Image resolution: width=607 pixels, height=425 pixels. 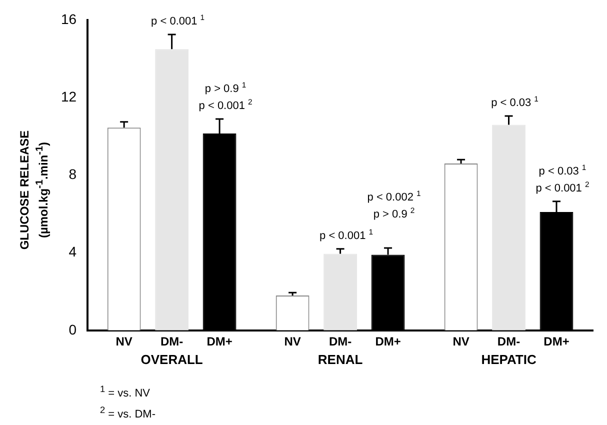 What do you see at coordinates (171, 359) in the screenshot?
I see `x-tick-label: OVERALL` at bounding box center [171, 359].